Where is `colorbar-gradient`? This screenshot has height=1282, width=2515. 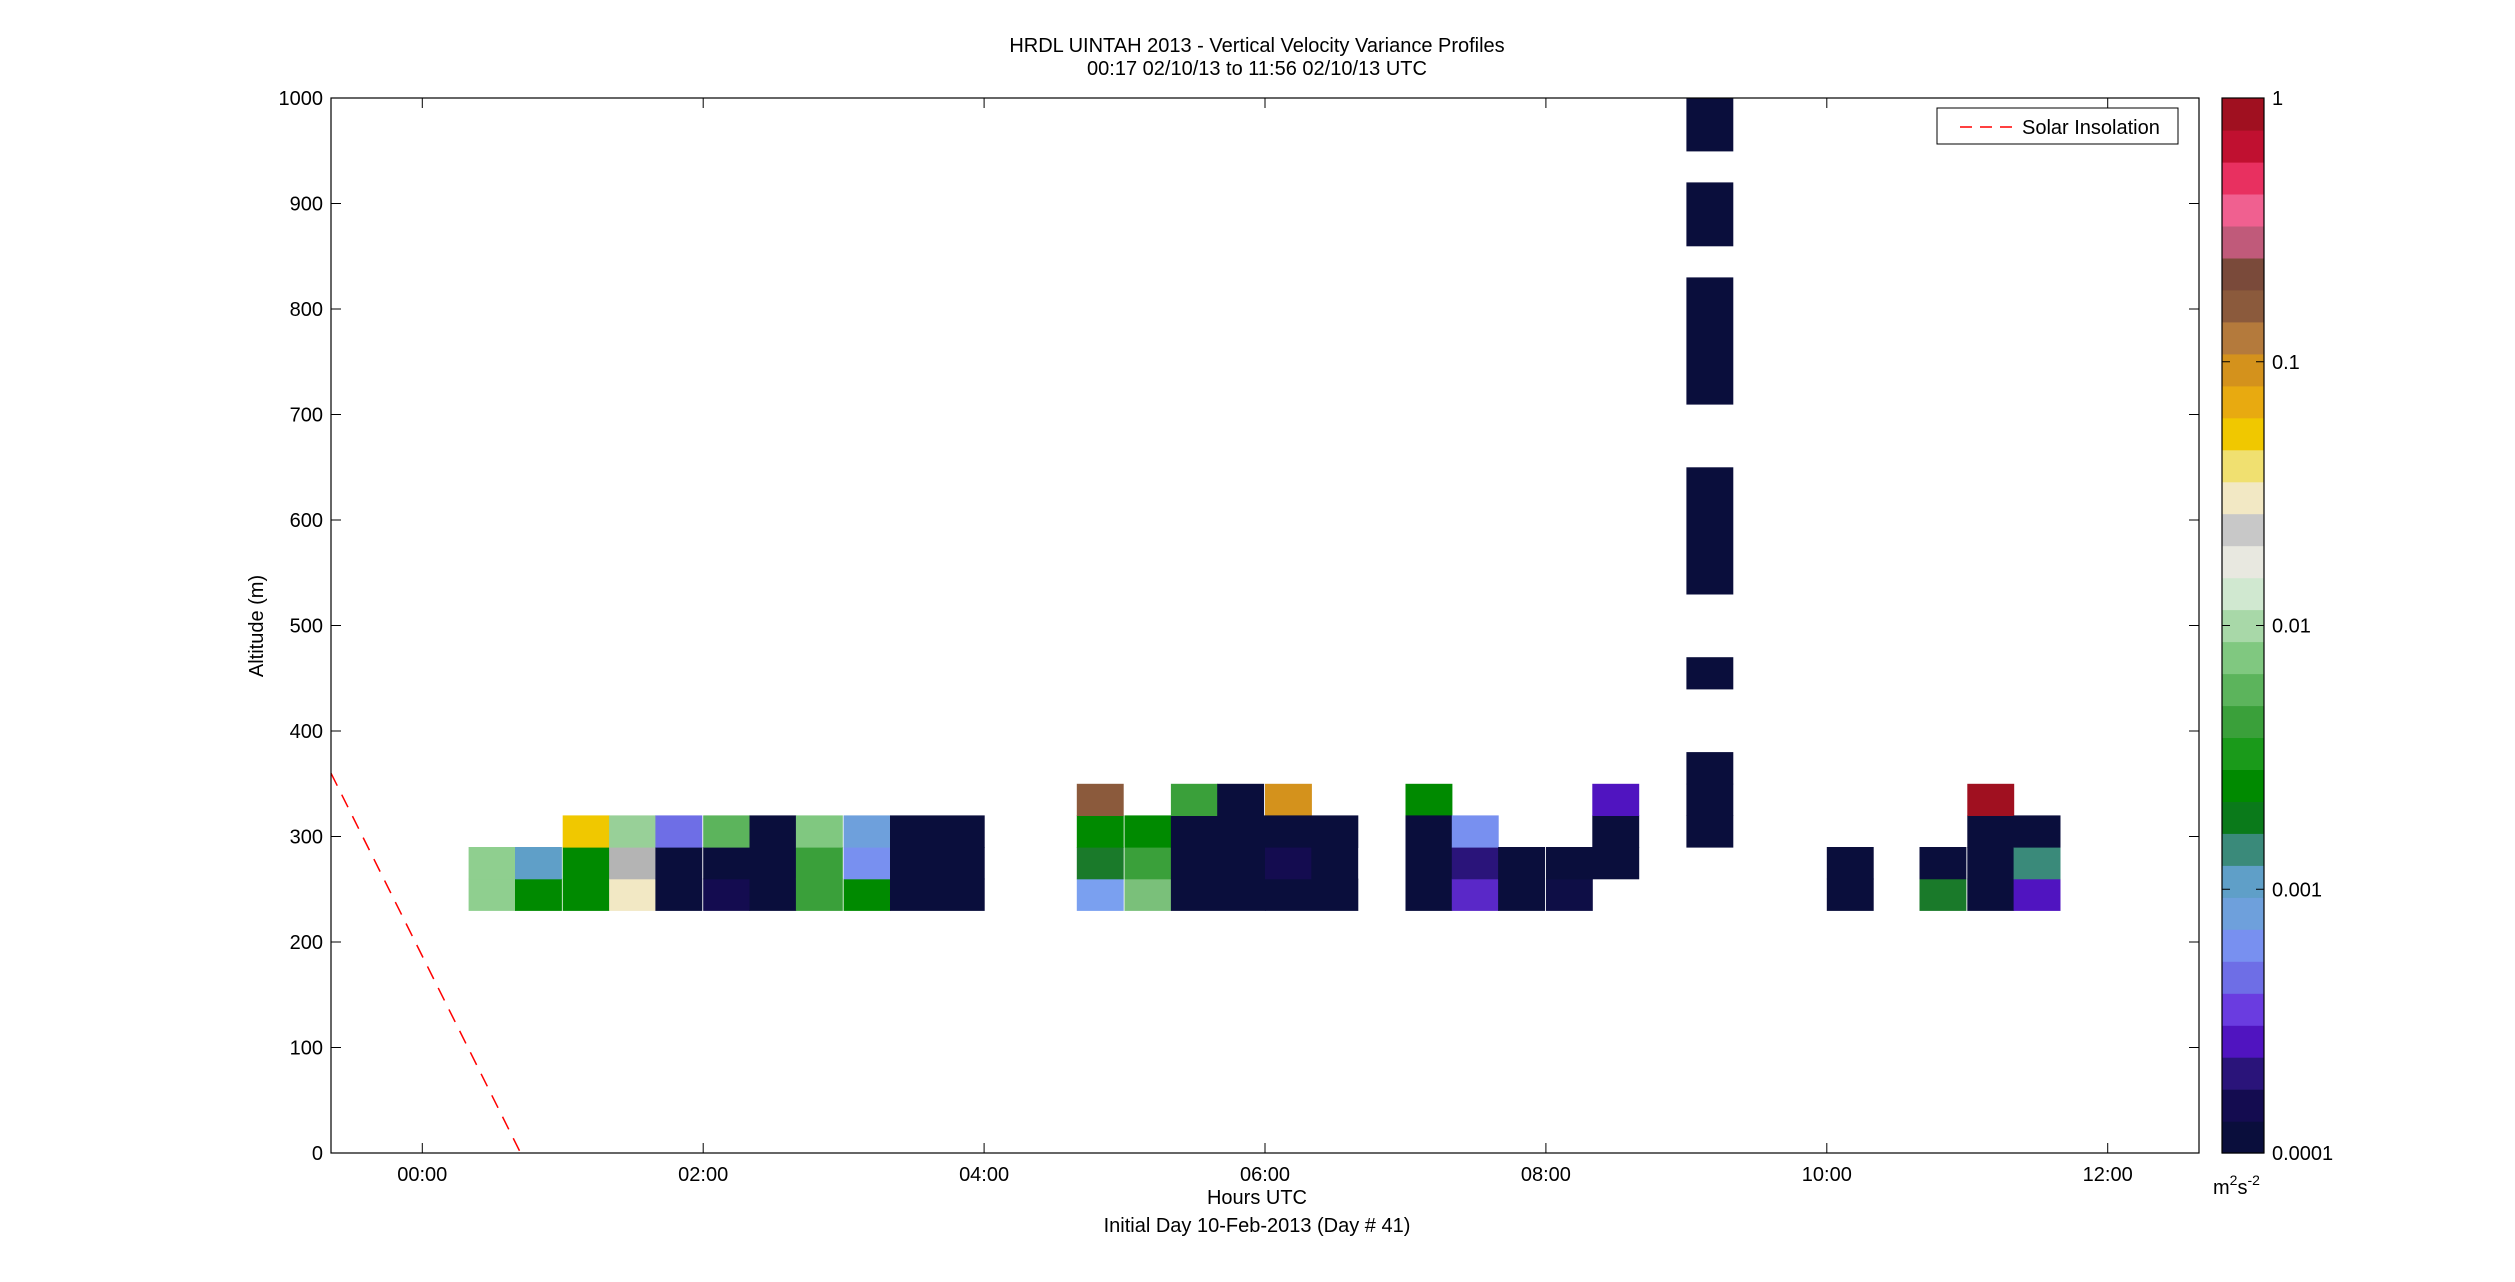 colorbar-gradient is located at coordinates (2243, 626).